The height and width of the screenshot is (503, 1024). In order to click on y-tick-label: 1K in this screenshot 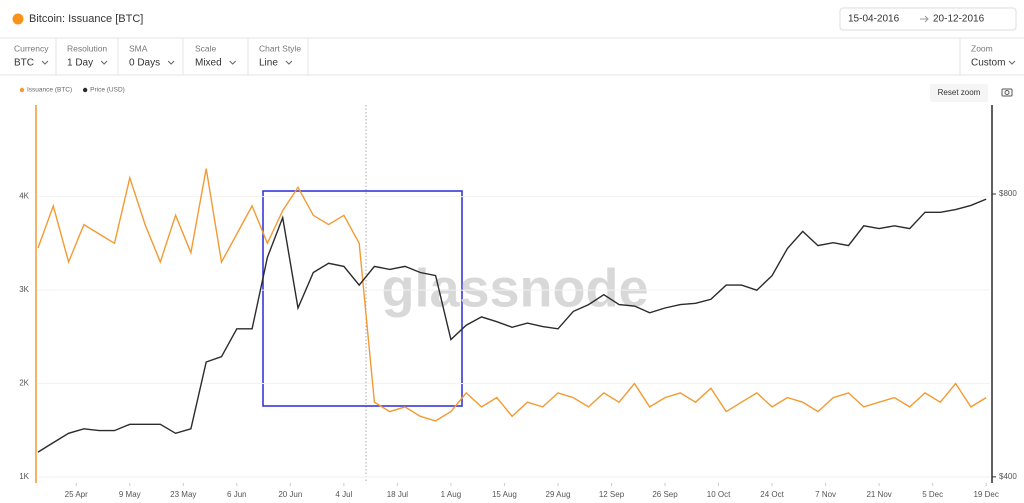, I will do `click(24, 476)`.